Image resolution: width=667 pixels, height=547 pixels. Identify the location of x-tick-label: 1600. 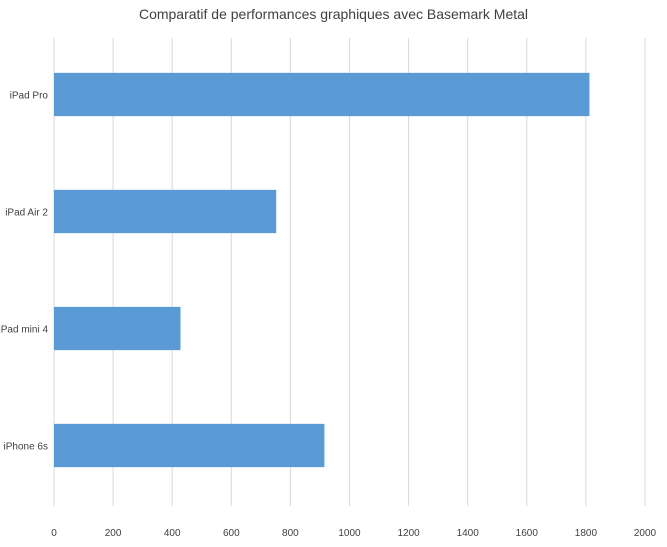
(527, 533).